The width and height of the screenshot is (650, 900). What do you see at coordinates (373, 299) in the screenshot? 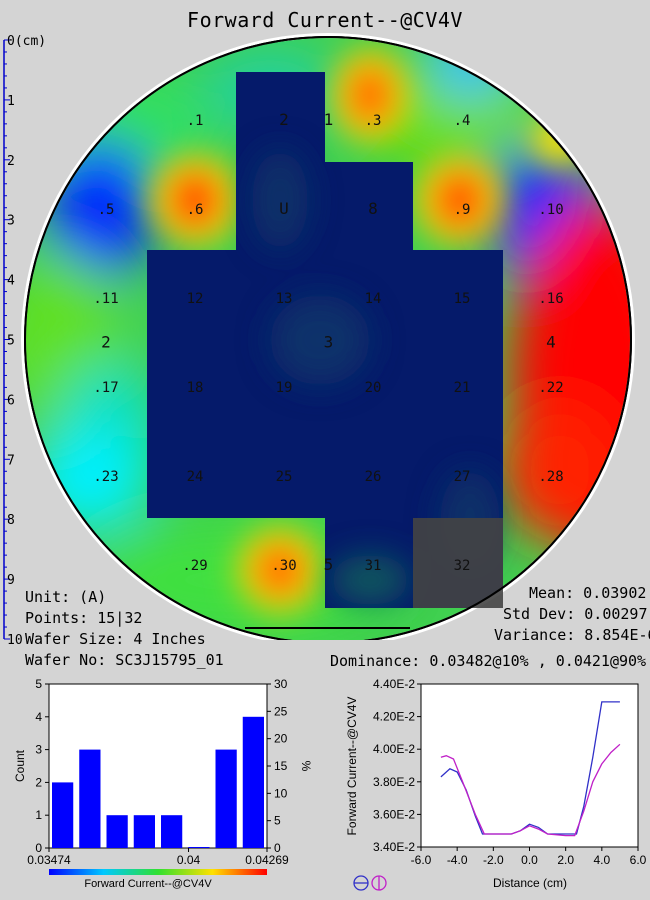
I see `die-label: 14` at bounding box center [373, 299].